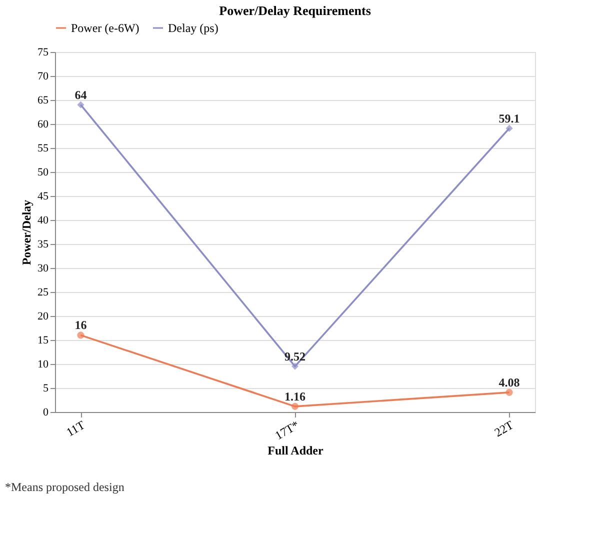 This screenshot has width=603, height=546. What do you see at coordinates (64, 487) in the screenshot?
I see `text: *Means proposed design` at bounding box center [64, 487].